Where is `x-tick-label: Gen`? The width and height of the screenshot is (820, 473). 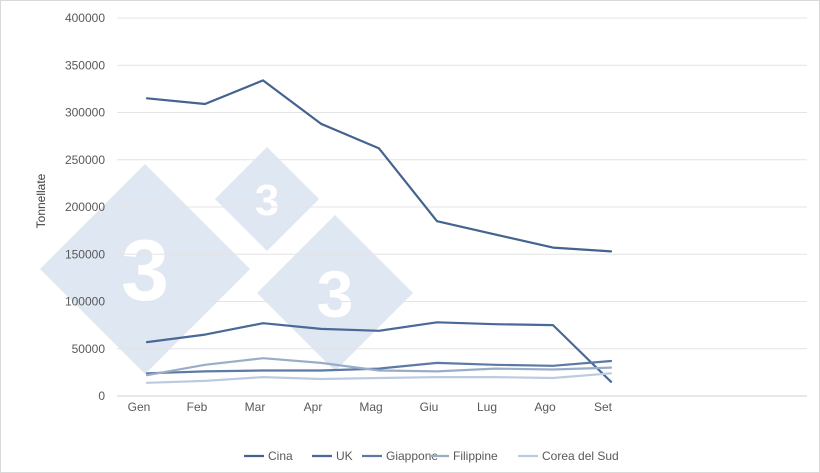
x-tick-label: Gen is located at coordinates (139, 407).